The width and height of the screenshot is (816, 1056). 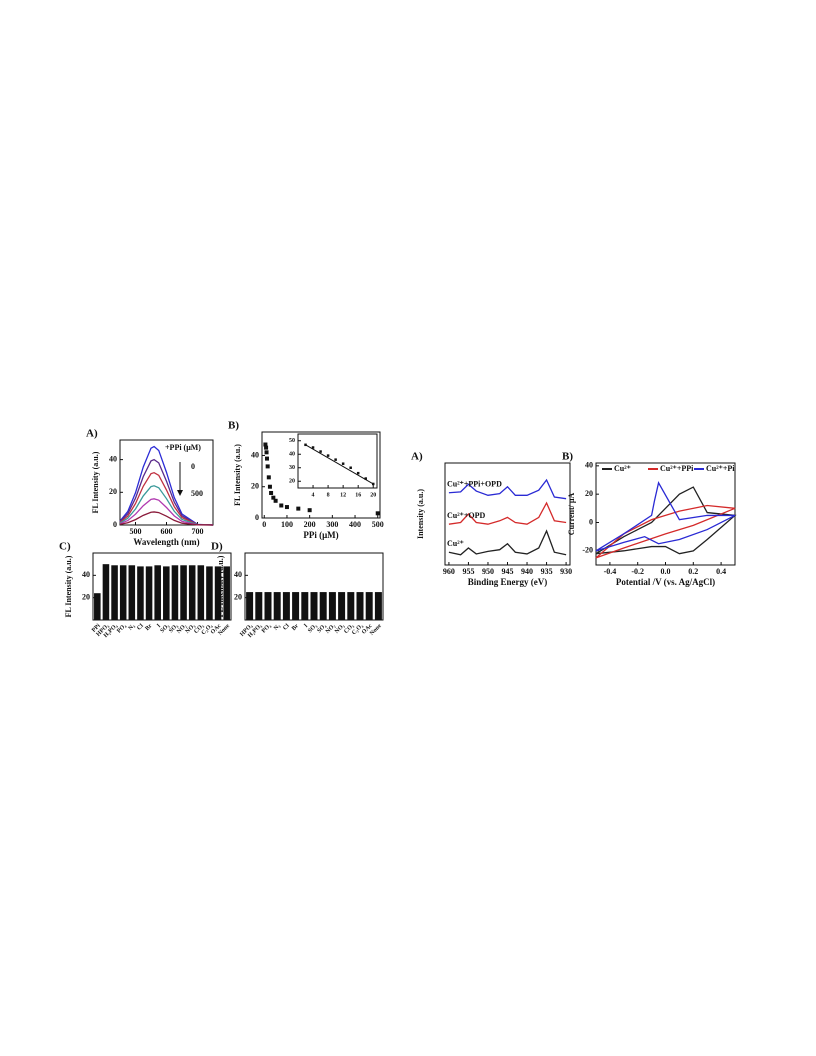 What do you see at coordinates (332, 524) in the screenshot?
I see `x-tick-label: 300` at bounding box center [332, 524].